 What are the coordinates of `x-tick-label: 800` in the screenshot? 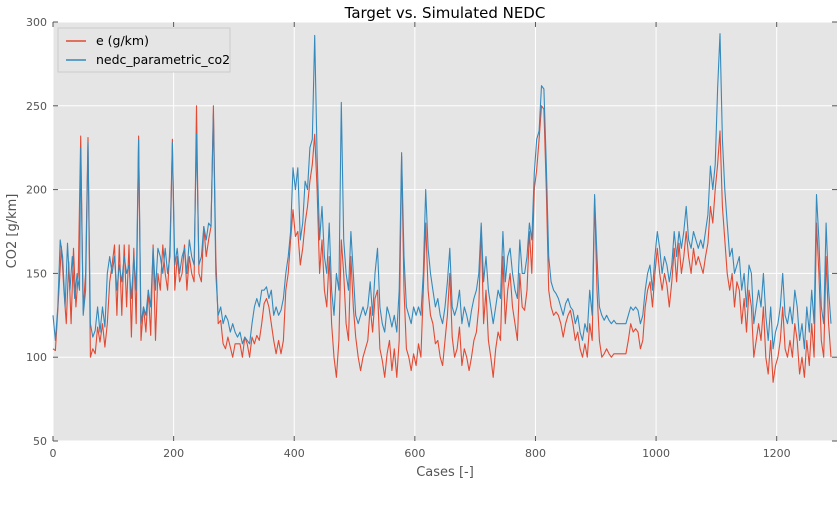 It's located at (535, 453).